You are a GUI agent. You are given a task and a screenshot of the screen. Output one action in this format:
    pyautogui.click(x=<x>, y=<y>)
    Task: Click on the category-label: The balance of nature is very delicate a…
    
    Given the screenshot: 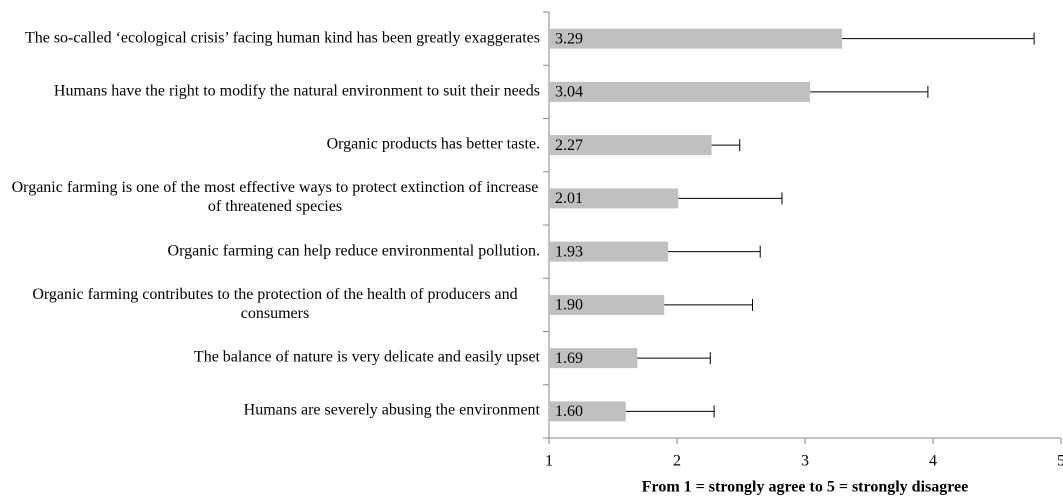 What is the action you would take?
    pyautogui.click(x=270, y=357)
    